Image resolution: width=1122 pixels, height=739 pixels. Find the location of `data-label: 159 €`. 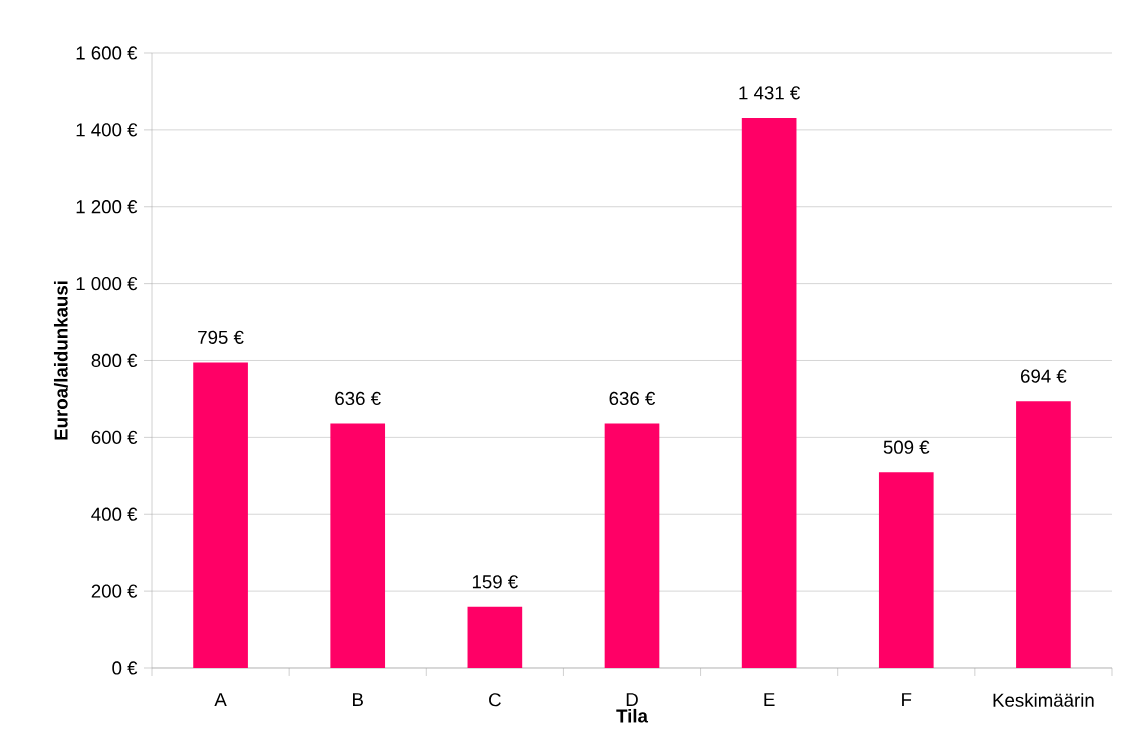

data-label: 159 € is located at coordinates (495, 582).